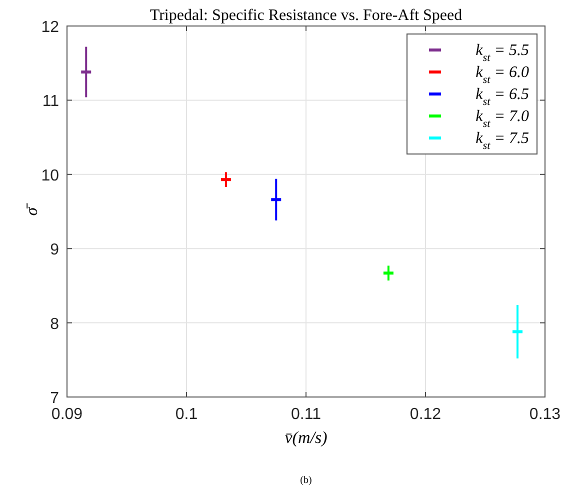  Describe the element at coordinates (67, 414) in the screenshot. I see `x-tick-label: 0.09` at that location.